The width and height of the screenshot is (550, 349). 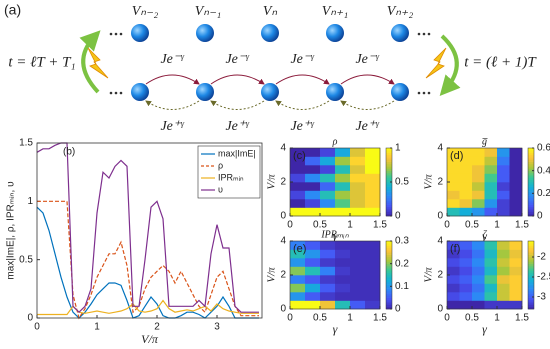 I want to click on forward-hops, so click(x=270, y=79).